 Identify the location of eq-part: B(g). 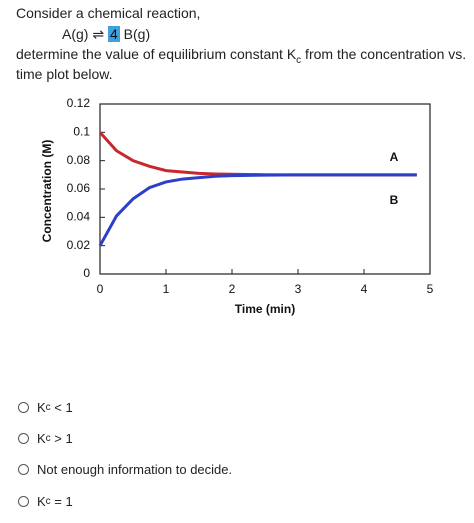
(135, 34).